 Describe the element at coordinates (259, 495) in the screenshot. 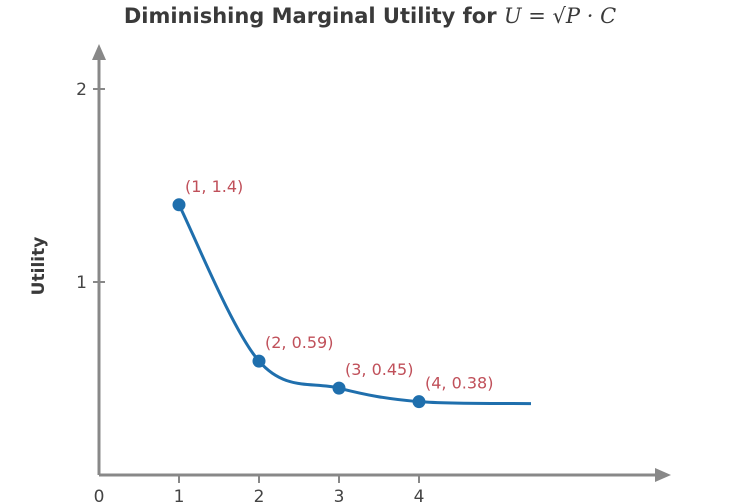

I see `x-tick-label: 2` at that location.